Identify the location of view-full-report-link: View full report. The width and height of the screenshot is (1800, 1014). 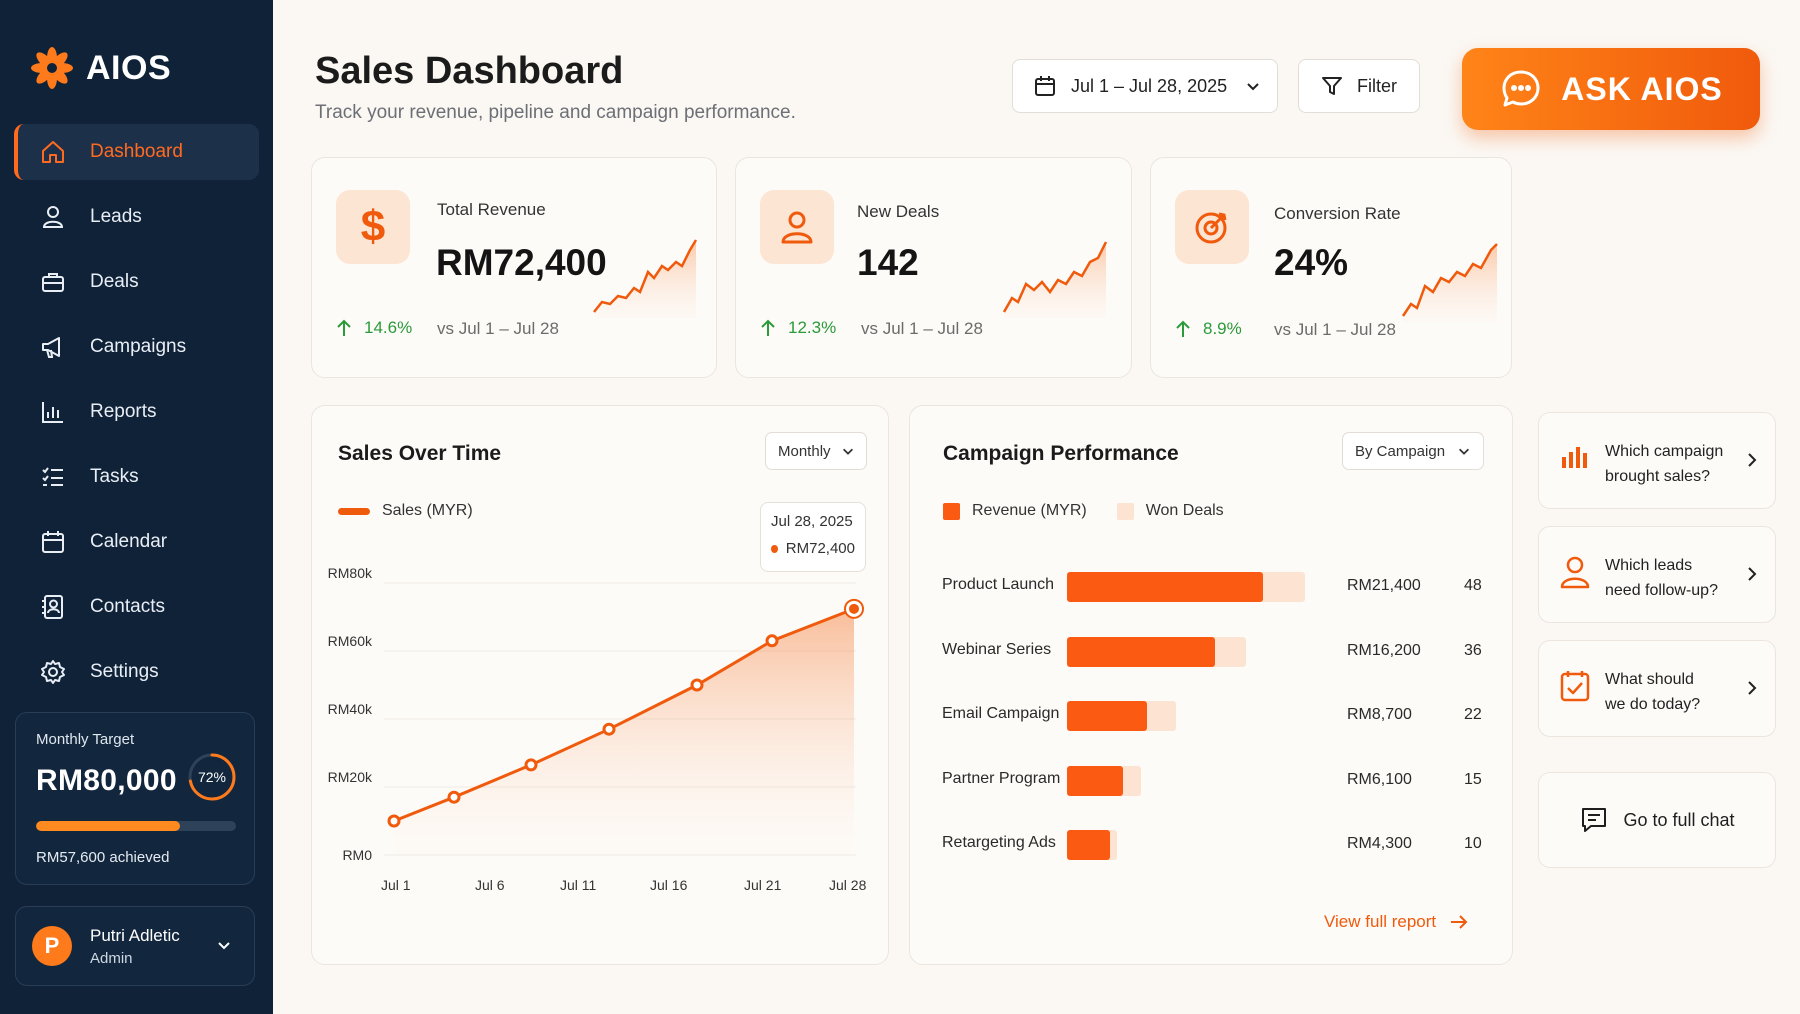
(1396, 922).